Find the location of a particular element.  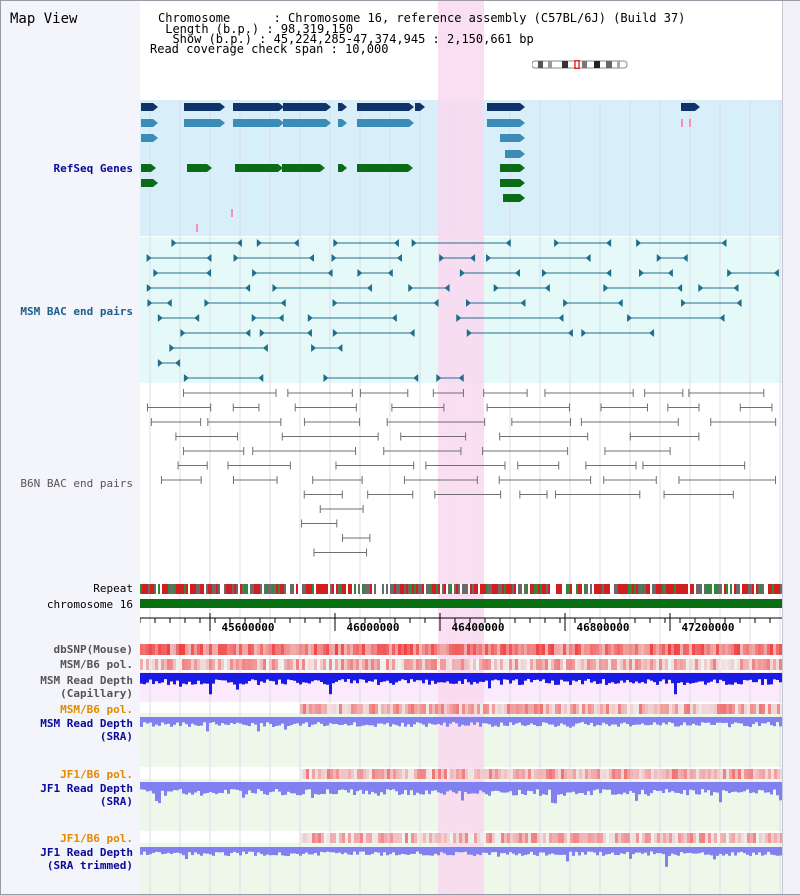

chromosome-ideogram is located at coordinates (579, 62).